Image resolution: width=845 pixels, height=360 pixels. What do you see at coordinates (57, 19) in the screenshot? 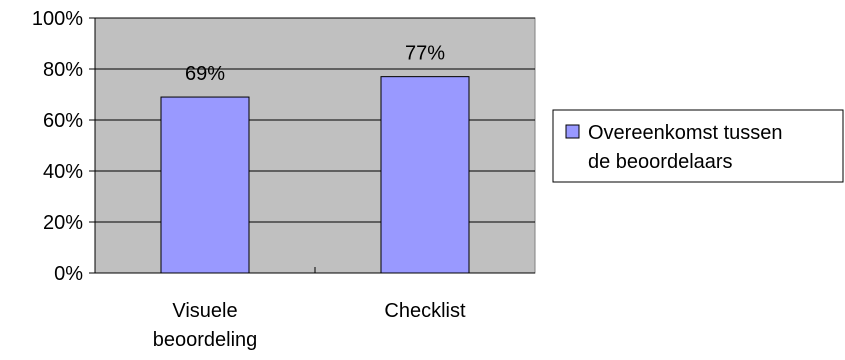
I see `y-tick-label: 100%` at bounding box center [57, 19].